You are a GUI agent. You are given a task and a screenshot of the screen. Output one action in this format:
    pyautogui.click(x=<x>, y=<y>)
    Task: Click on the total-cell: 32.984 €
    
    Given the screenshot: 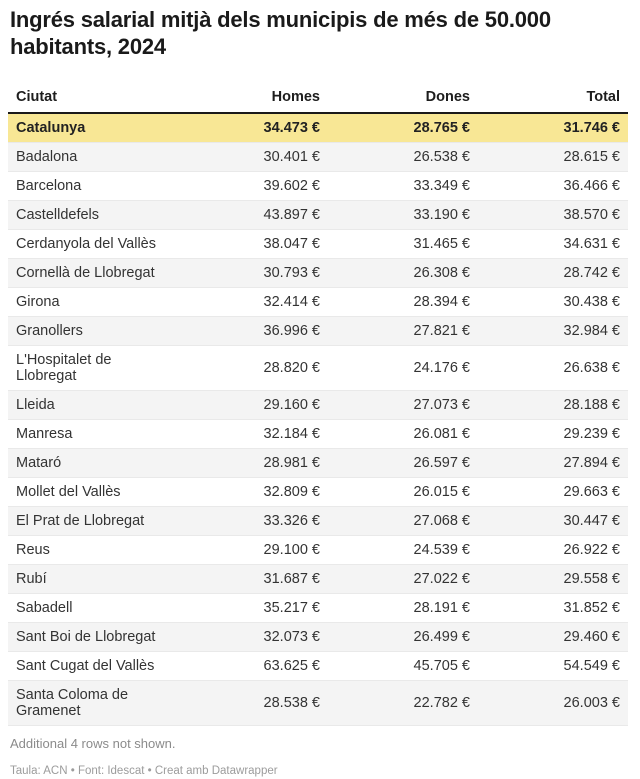 What is the action you would take?
    pyautogui.click(x=553, y=331)
    